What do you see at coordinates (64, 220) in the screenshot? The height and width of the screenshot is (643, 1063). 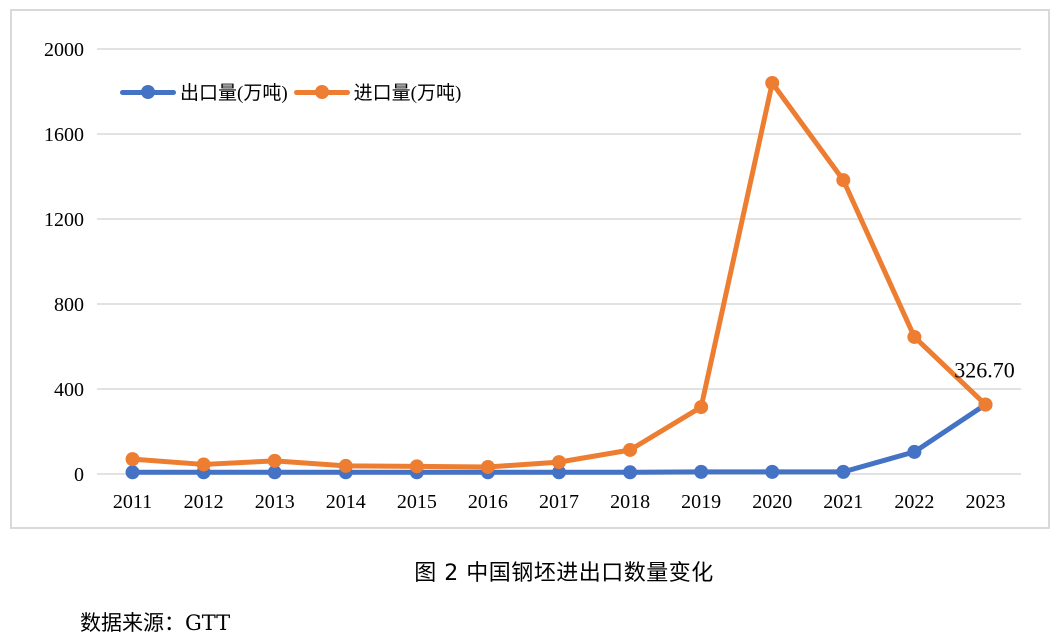 I see `y-tick-label: 1200` at bounding box center [64, 220].